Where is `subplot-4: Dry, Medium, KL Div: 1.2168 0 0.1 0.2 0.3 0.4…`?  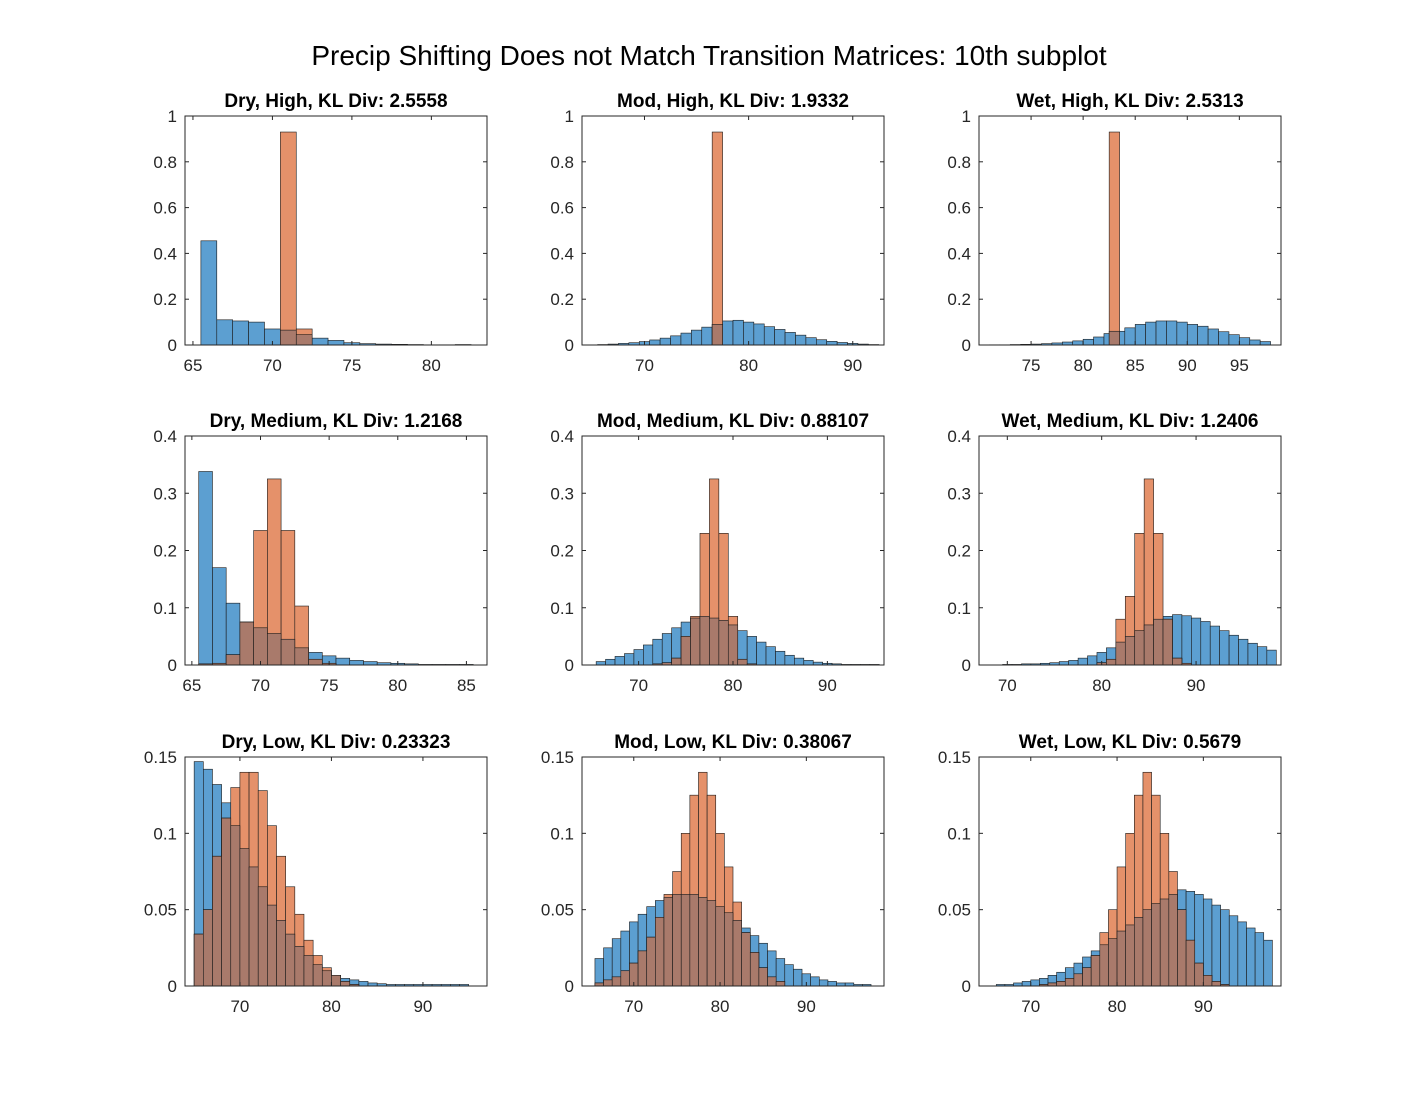
subplot-4: Dry, Medium, KL Div: 1.2168 0 0.1 0.2 0.3 0.4… is located at coordinates (320, 553).